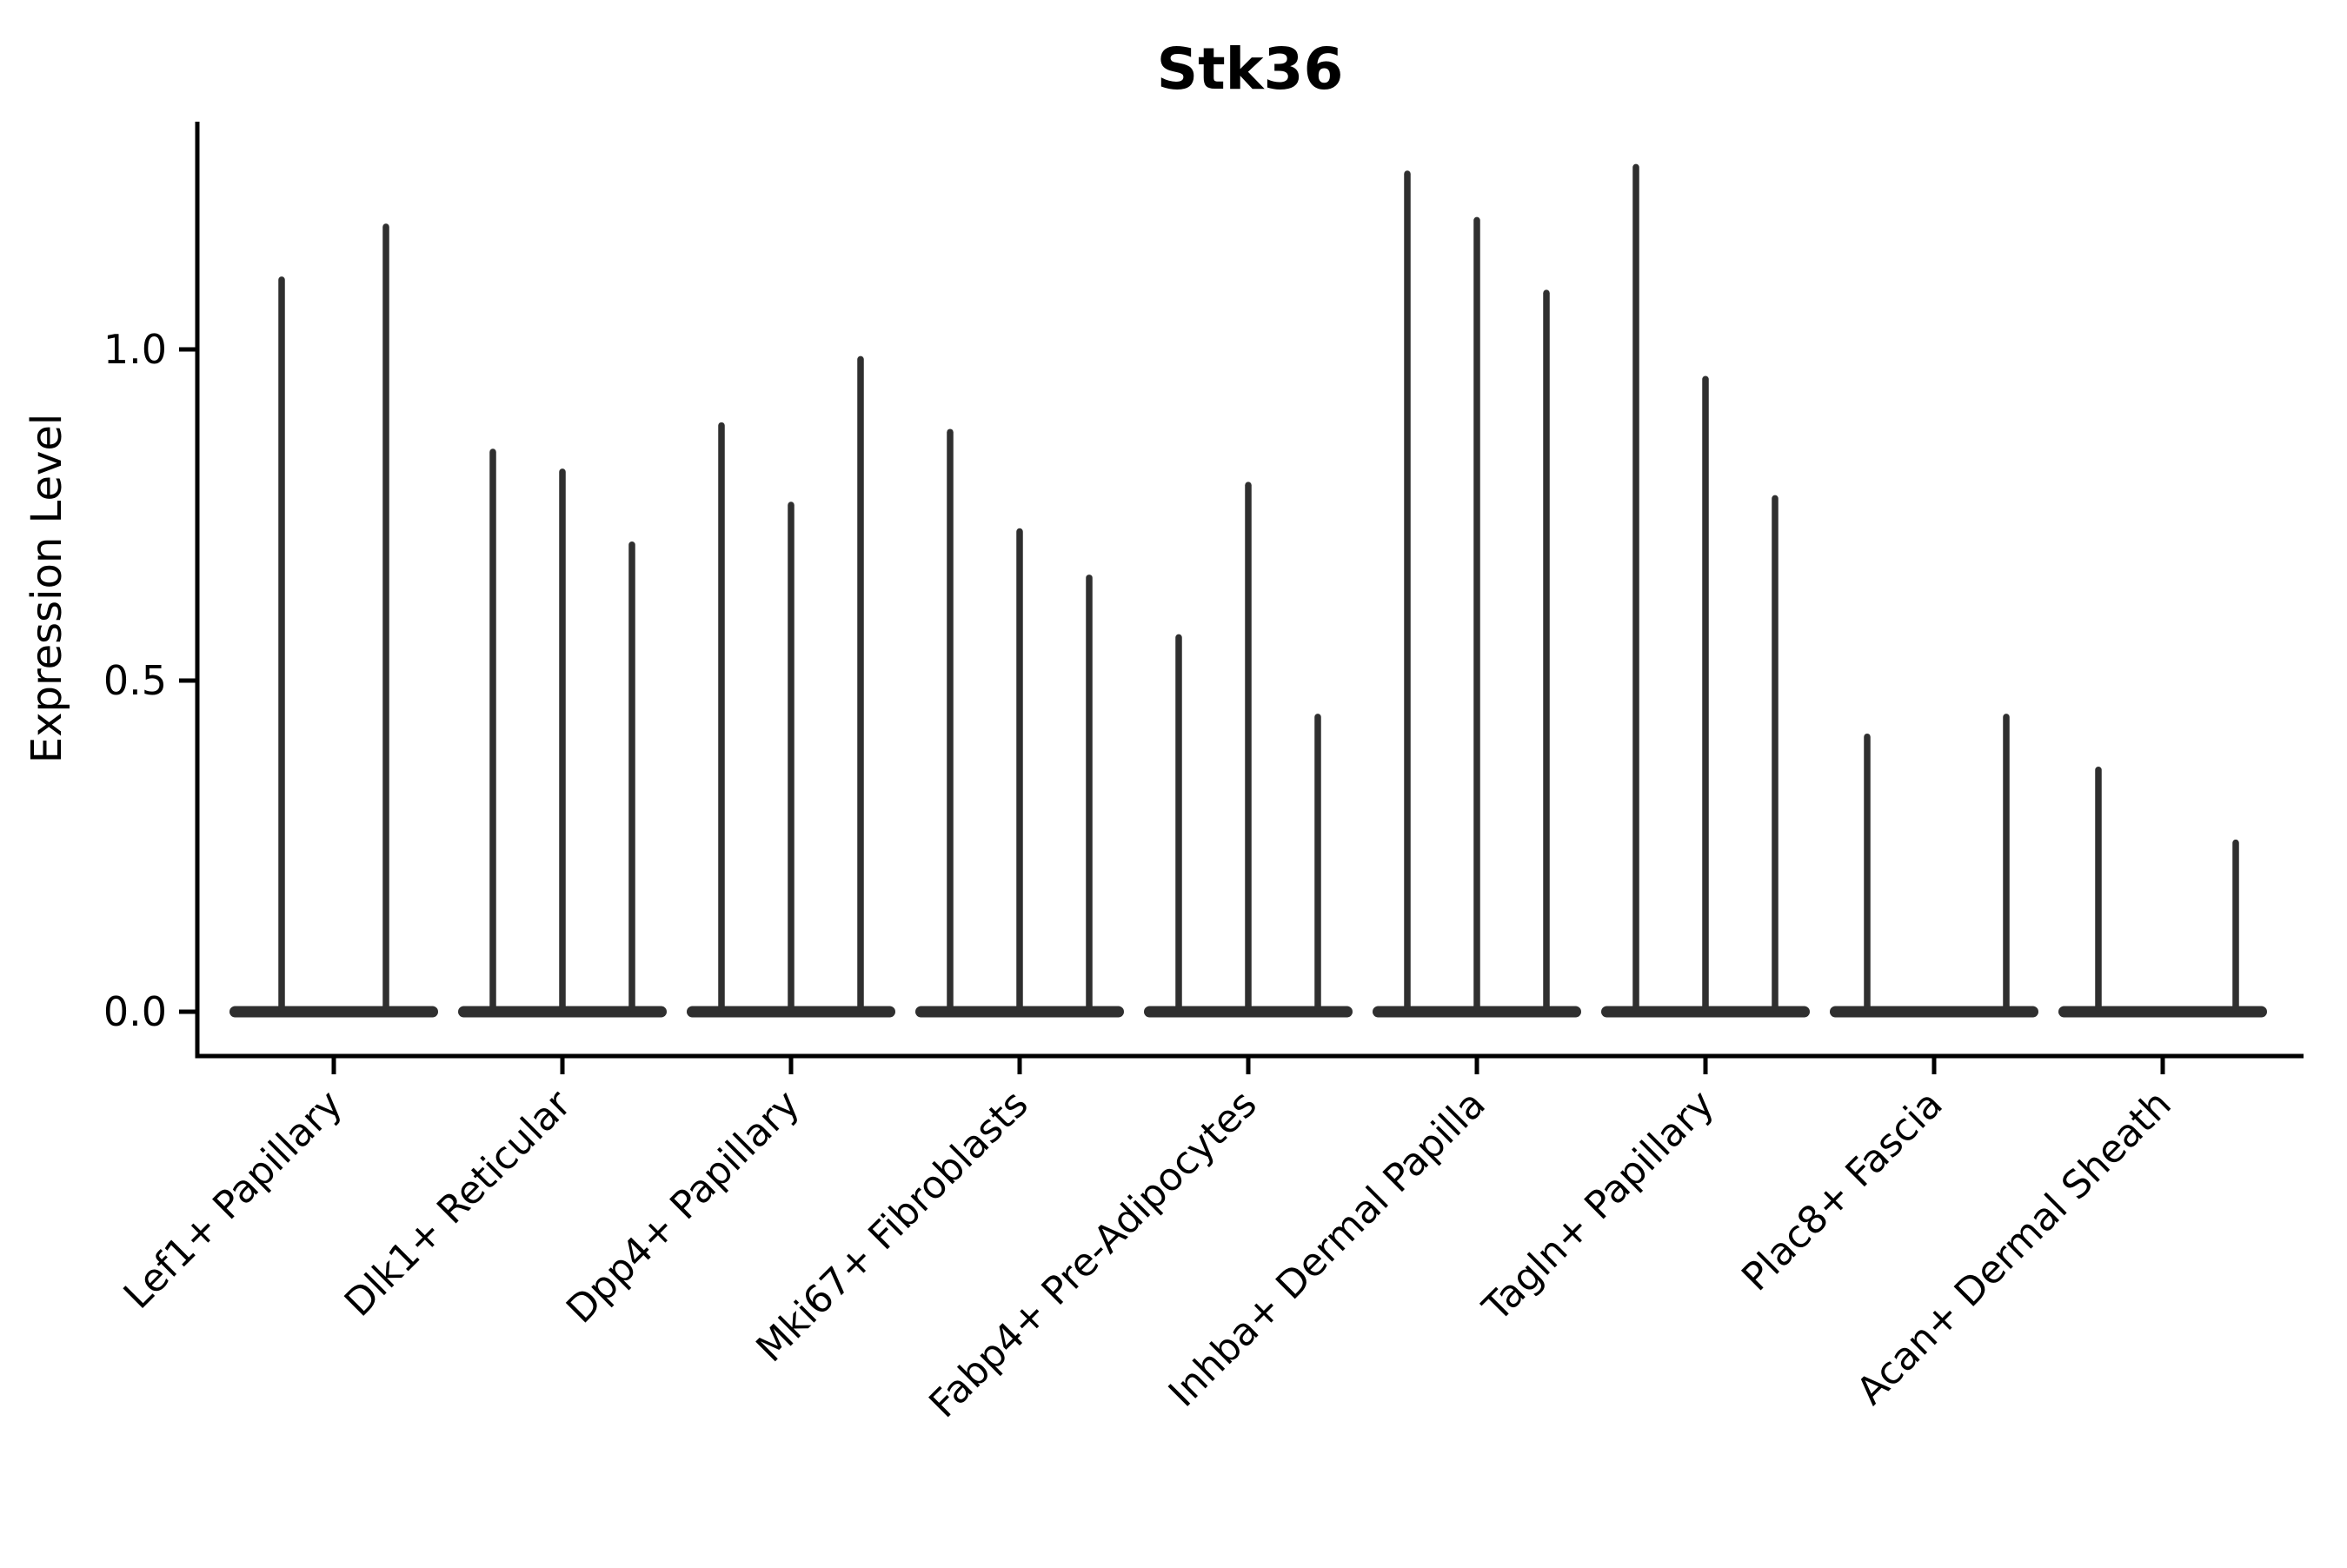 The width and height of the screenshot is (2347, 1568). I want to click on y-tick-label: 0.5, so click(135, 680).